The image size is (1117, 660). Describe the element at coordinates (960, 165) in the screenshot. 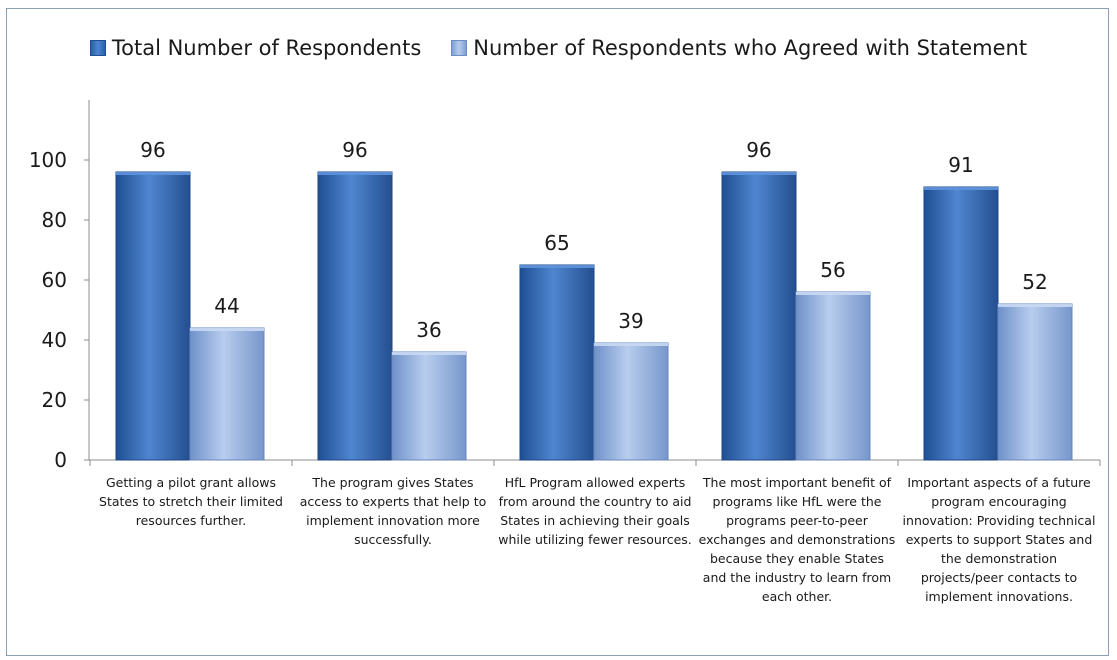

I see `bar-value-label: 91` at that location.